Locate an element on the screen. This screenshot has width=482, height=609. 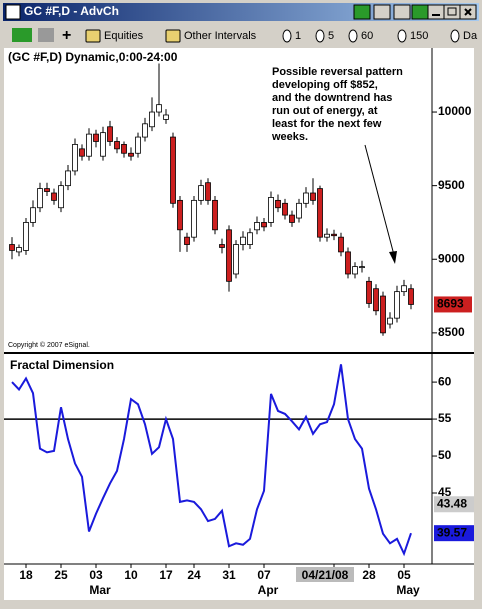
x-axis-area is located at coordinates (239, 582).